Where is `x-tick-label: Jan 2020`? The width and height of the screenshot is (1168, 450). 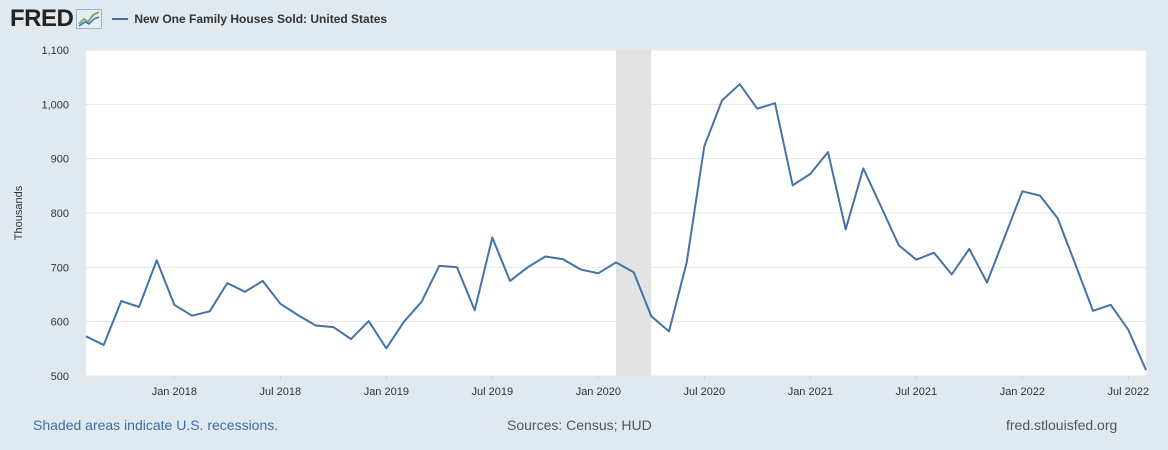 x-tick-label: Jan 2020 is located at coordinates (598, 392).